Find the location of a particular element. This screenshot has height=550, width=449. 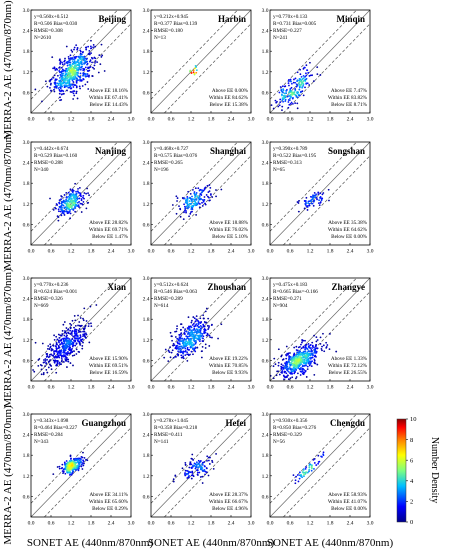

x-tick-label: 0.6 is located at coordinates (290, 388).